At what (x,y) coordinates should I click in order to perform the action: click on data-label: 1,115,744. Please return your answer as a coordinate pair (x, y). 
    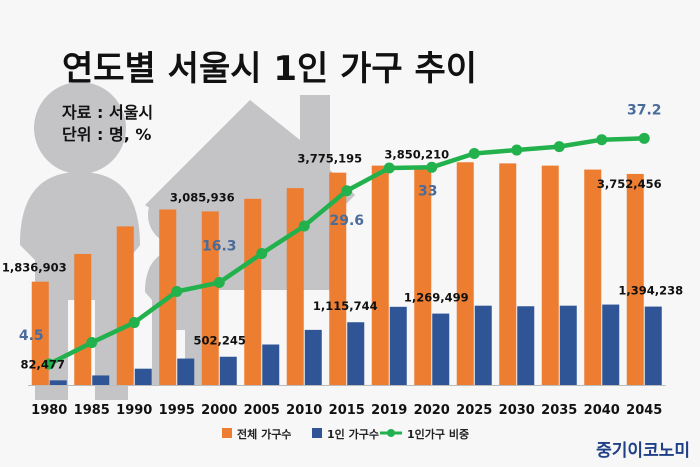
    Looking at the image, I should click on (345, 306).